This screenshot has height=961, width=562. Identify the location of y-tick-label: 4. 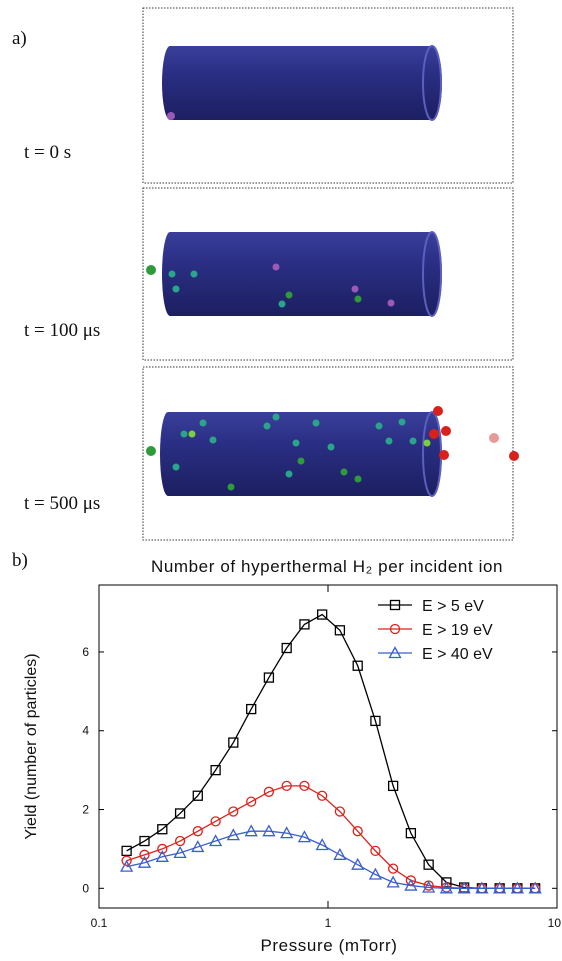
(85, 731).